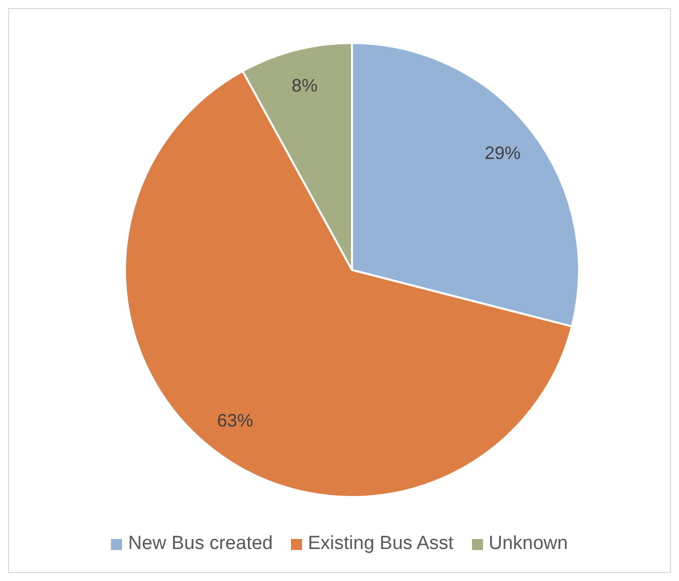 The image size is (679, 581). Describe the element at coordinates (200, 544) in the screenshot. I see `legend-label: New Bus created` at that location.